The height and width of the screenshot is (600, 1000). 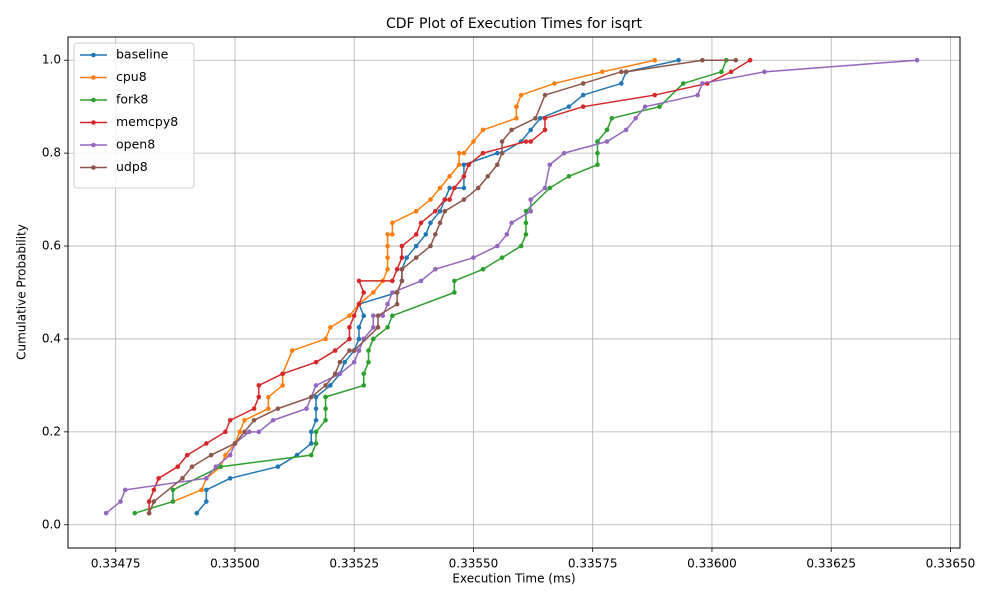 I want to click on x-tick-label: 0.33600, so click(x=712, y=564).